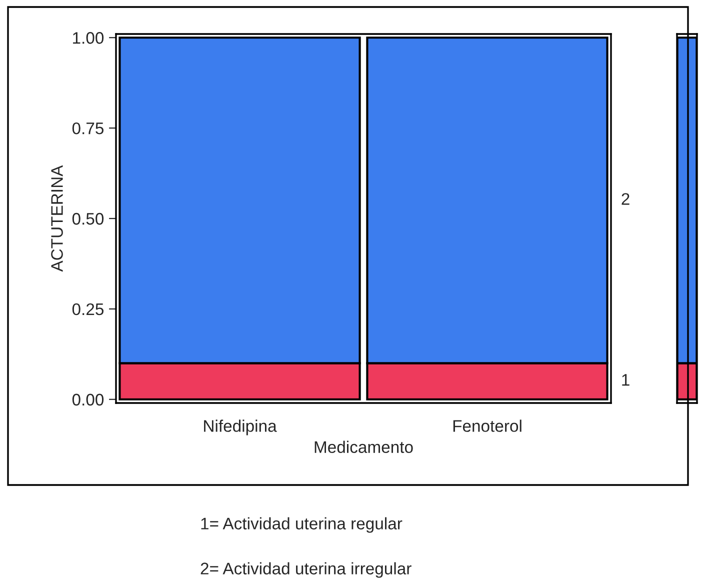 This screenshot has width=703, height=584. Describe the element at coordinates (88, 38) in the screenshot. I see `y-tick-label: 1.00` at that location.